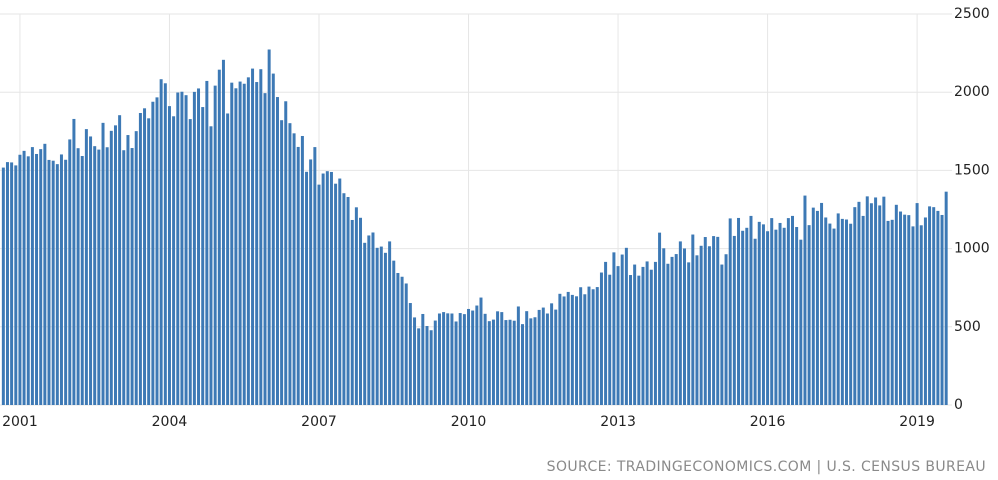 The height and width of the screenshot is (480, 998). Describe the element at coordinates (972, 92) in the screenshot. I see `y-tick-label: 2000` at that location.